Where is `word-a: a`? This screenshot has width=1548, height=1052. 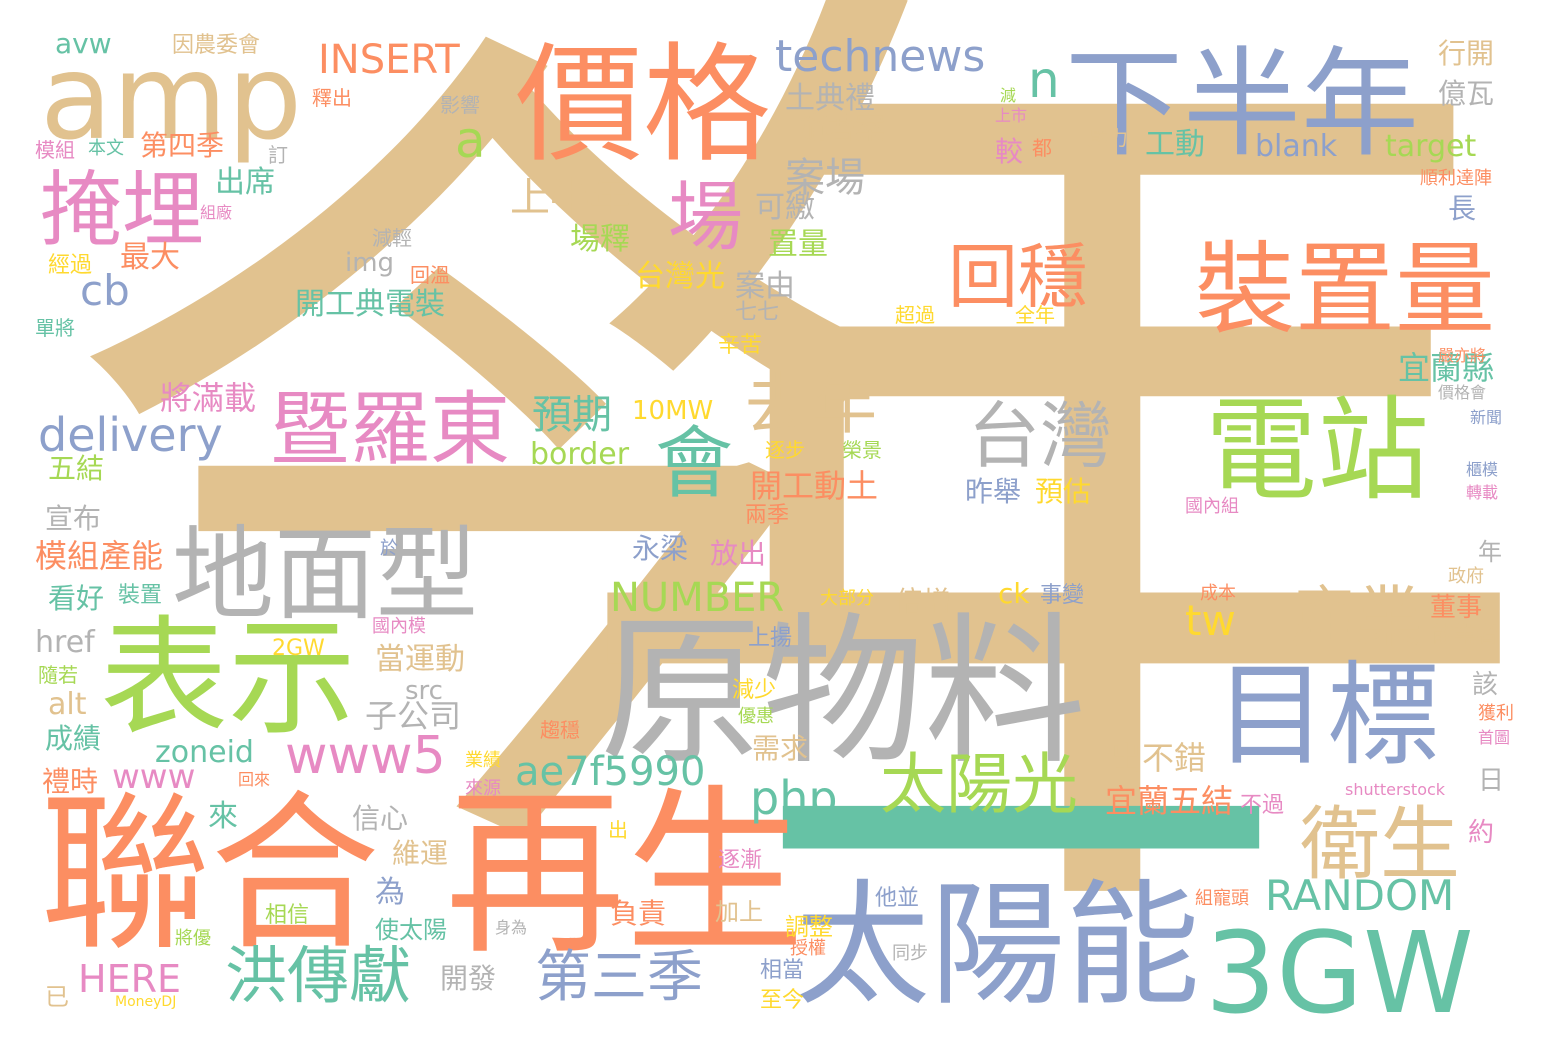
word-a: a is located at coordinates (470, 140).